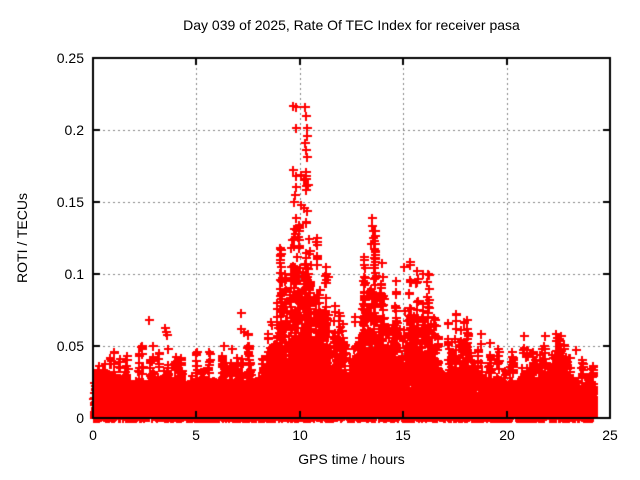  I want to click on x-tick-label-25: 25, so click(610, 435).